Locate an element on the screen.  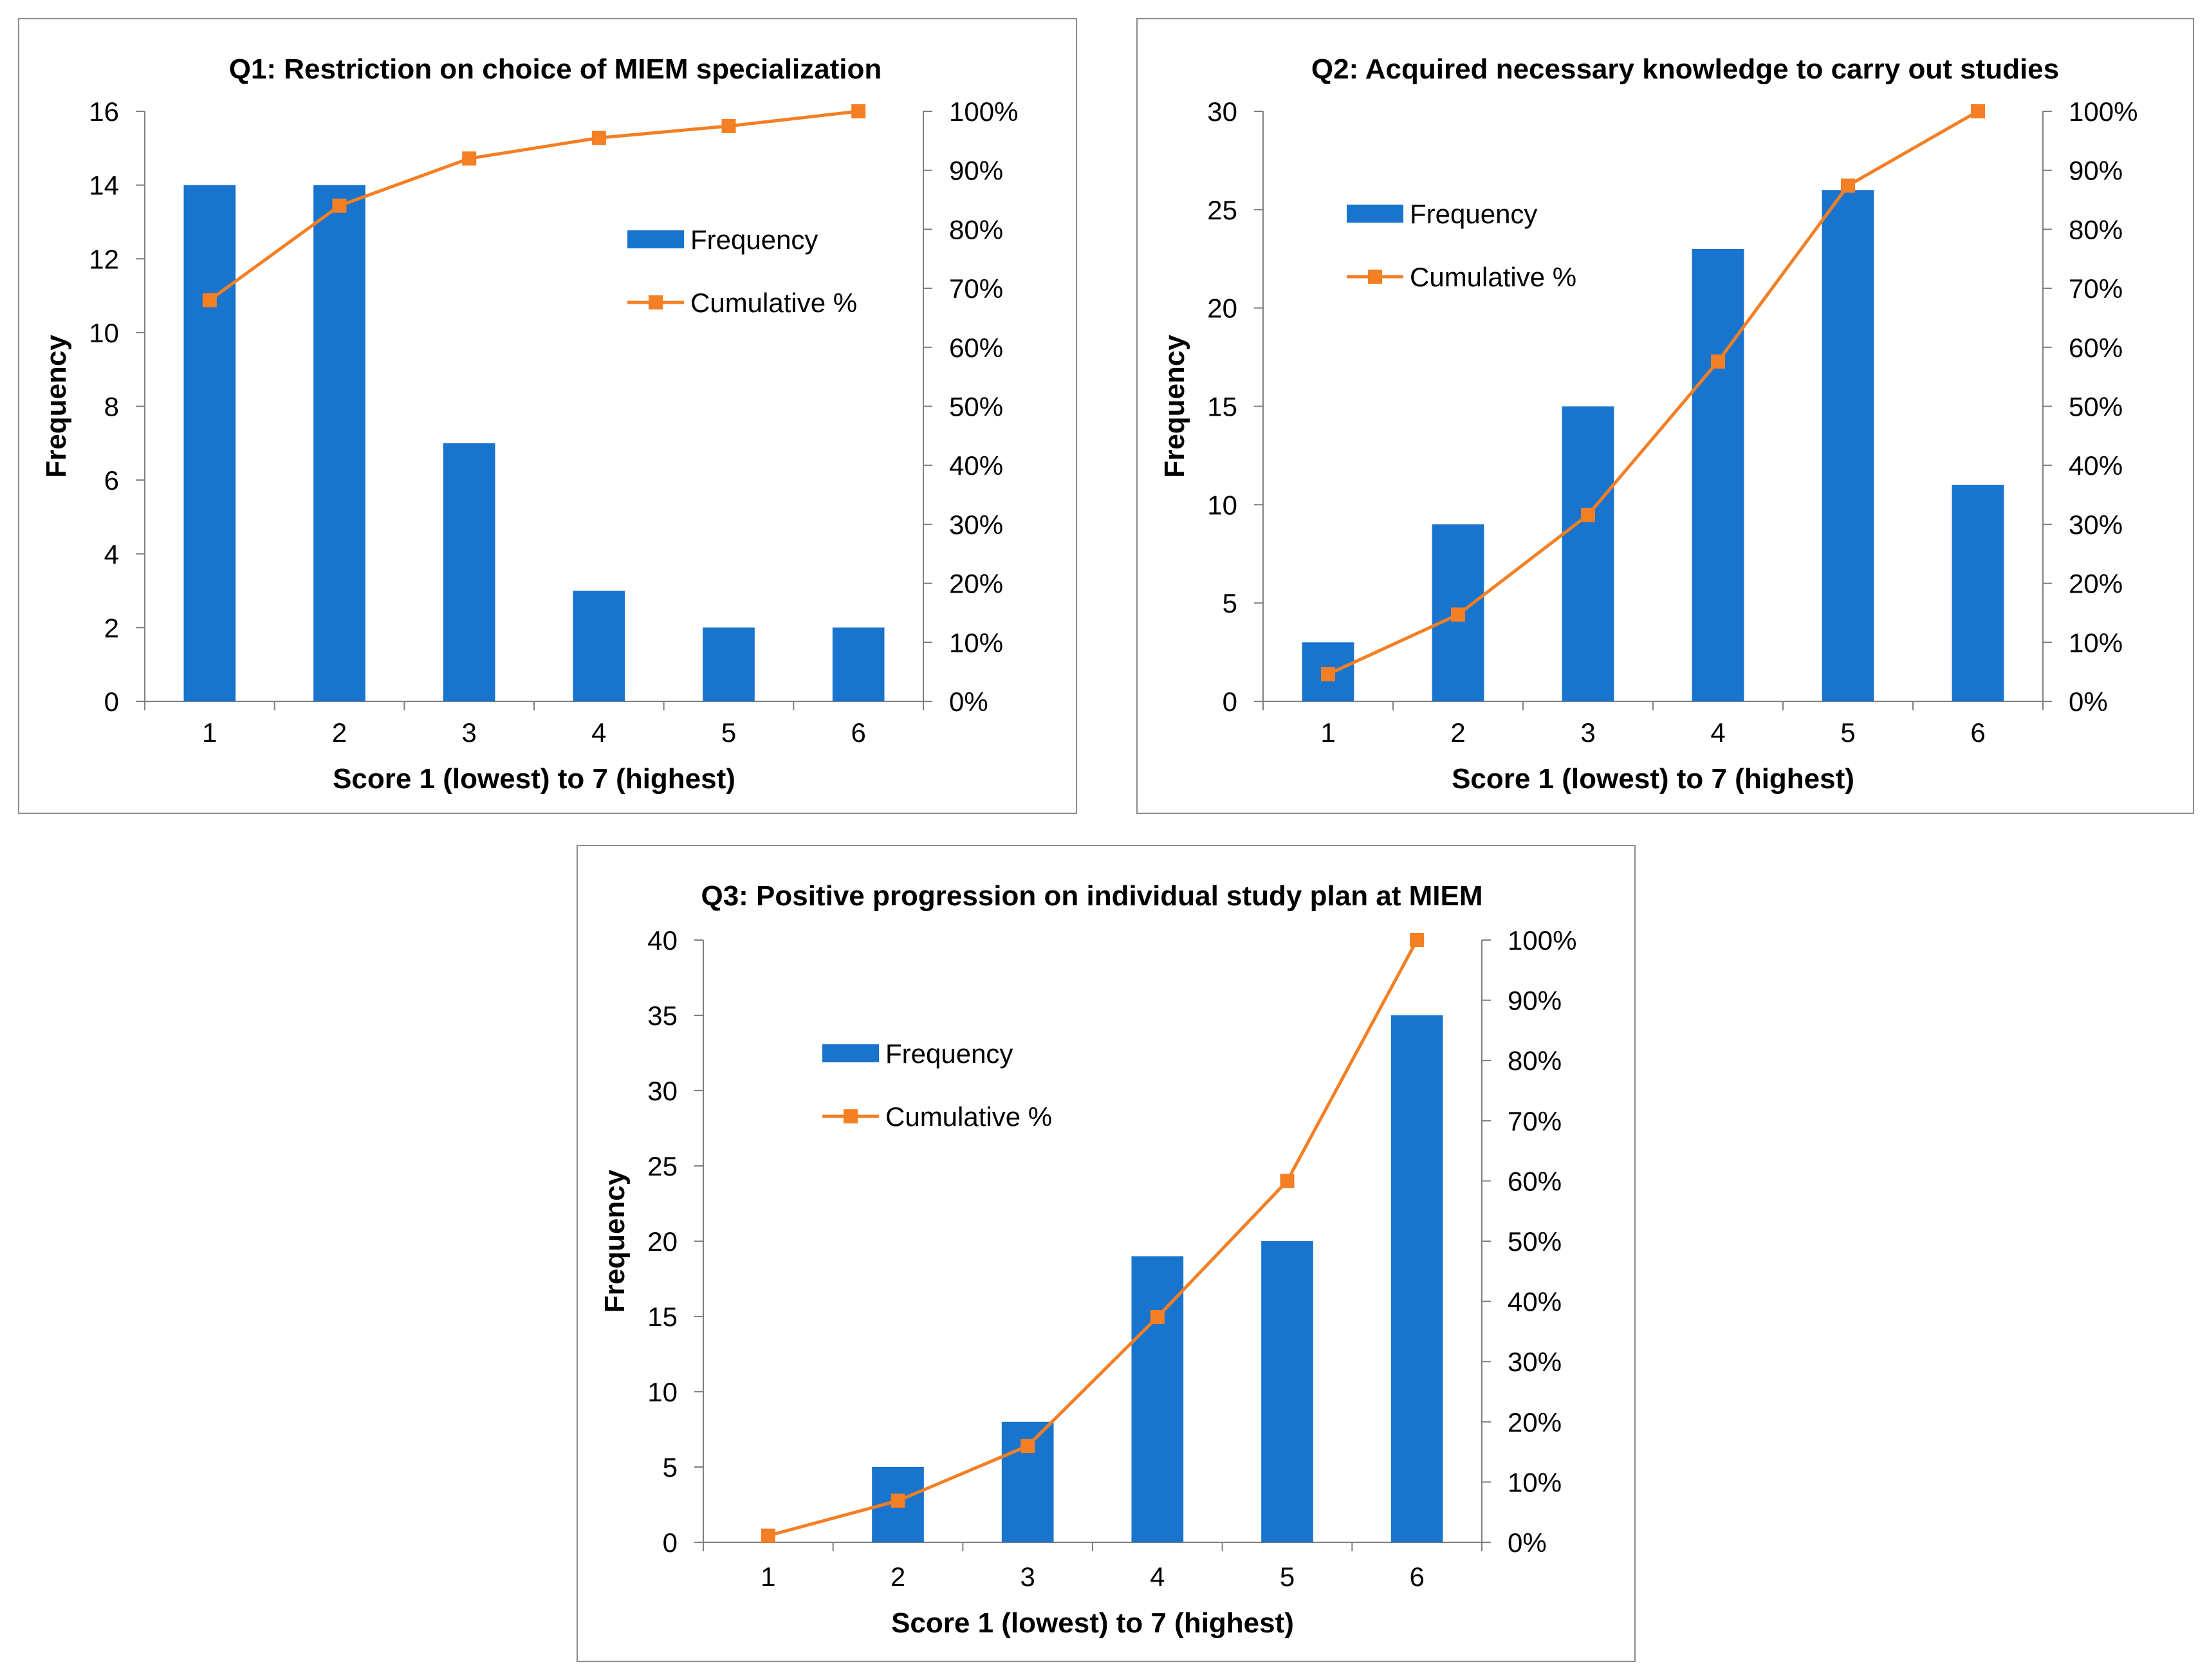
y-tick-label: 15 is located at coordinates (1222, 407).